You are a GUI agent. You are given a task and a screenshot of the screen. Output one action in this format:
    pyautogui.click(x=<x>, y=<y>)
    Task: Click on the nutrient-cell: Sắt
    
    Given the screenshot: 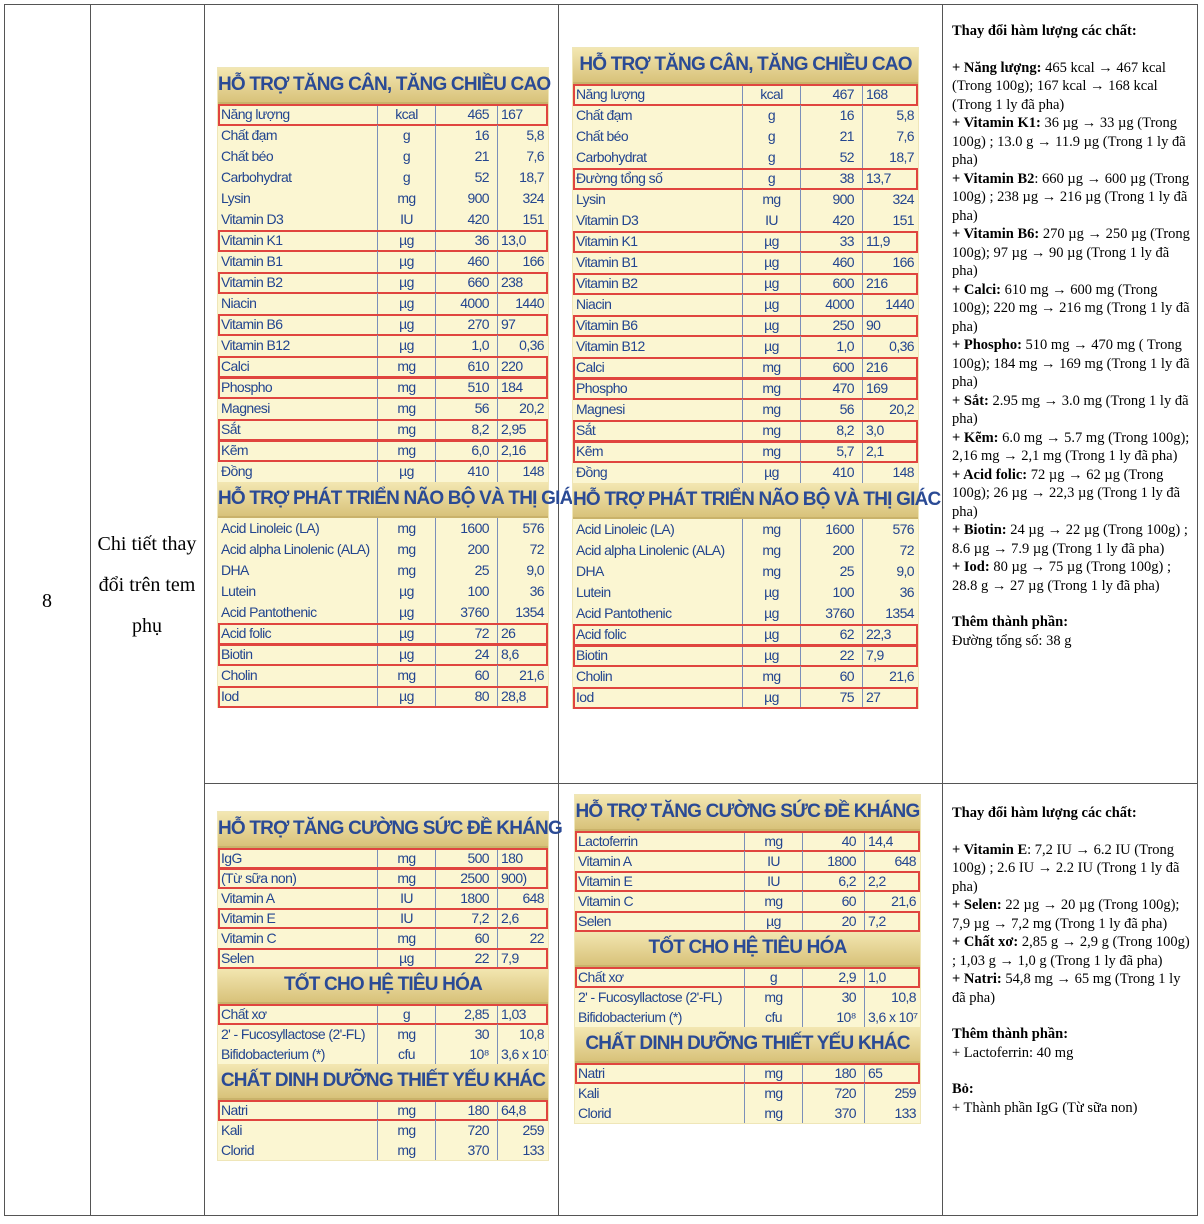 What is the action you would take?
    pyautogui.click(x=298, y=429)
    